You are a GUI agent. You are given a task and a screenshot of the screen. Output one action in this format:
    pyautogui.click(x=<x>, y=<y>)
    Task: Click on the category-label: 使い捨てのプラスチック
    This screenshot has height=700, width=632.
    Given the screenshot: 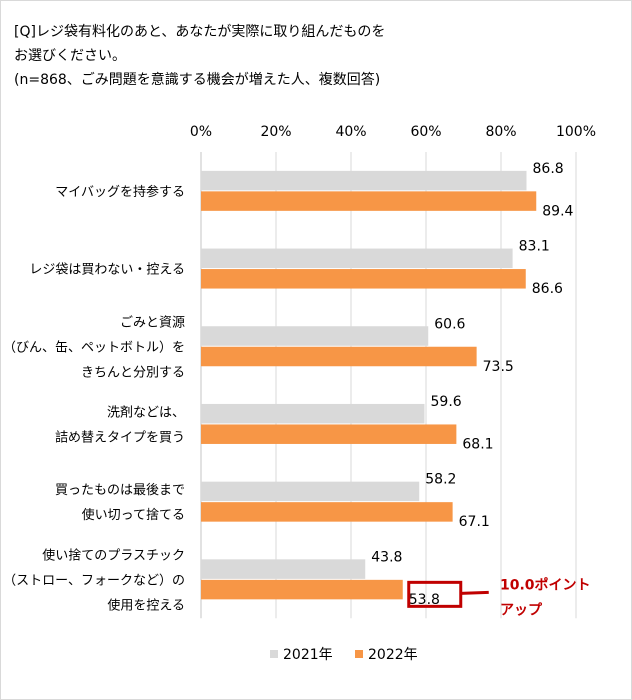 What is the action you would take?
    pyautogui.click(x=113, y=555)
    